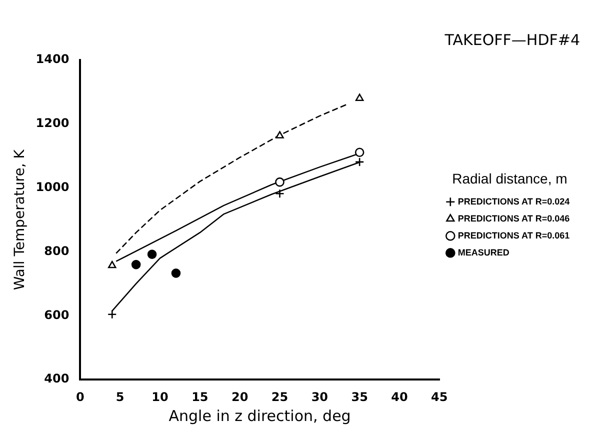  Describe the element at coordinates (510, 178) in the screenshot. I see `legend-title: Radial distance, m` at that location.